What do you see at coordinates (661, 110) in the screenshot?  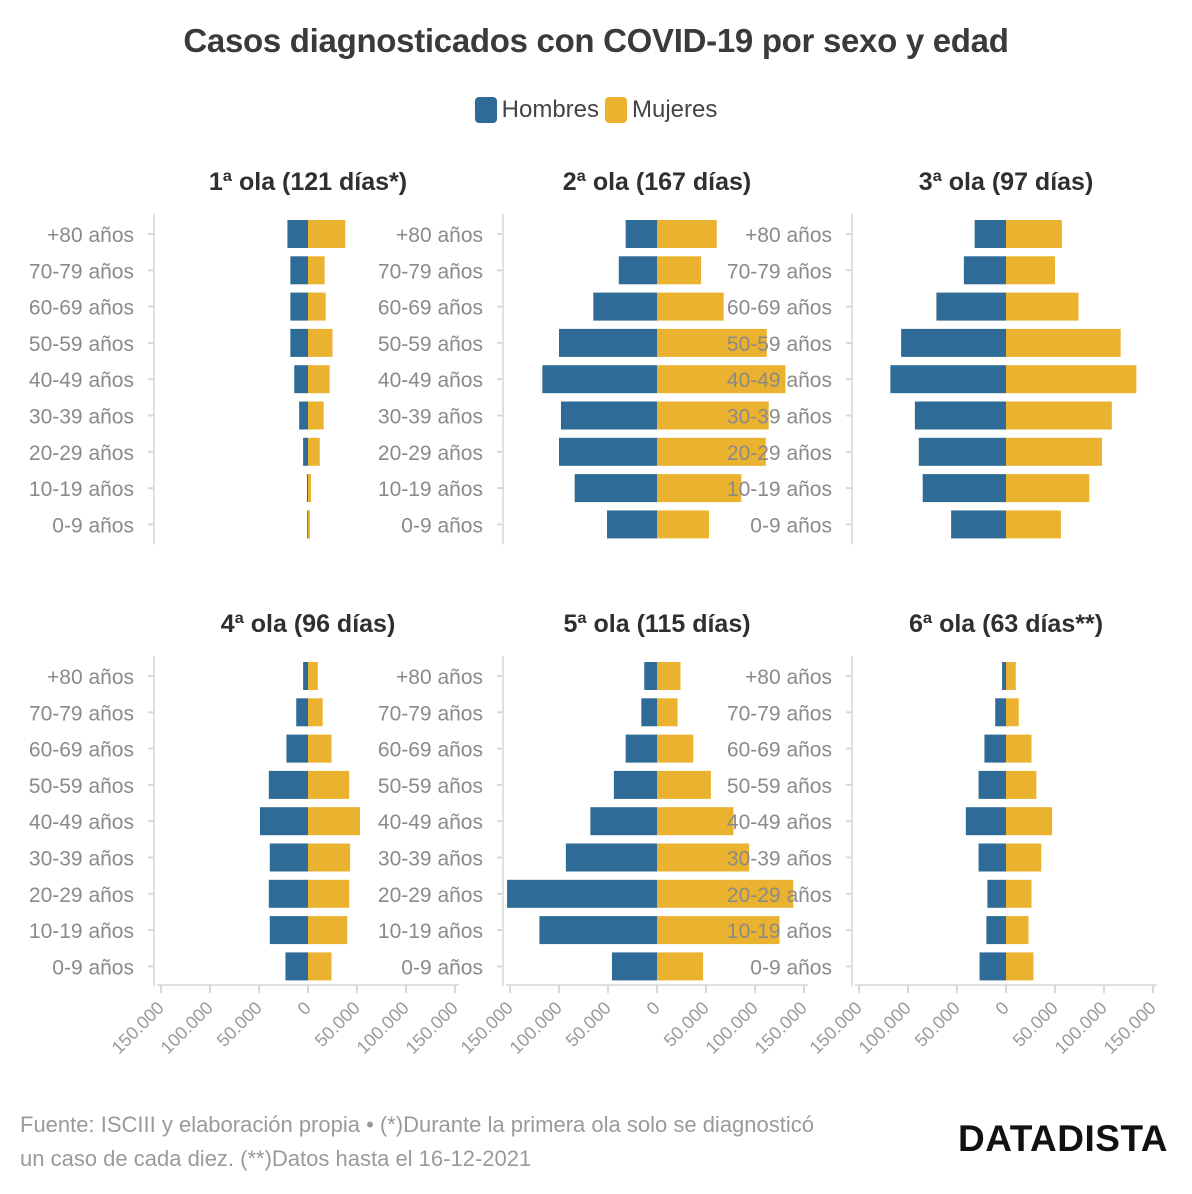 I see `legend-item-mujeres: Mujeres` at bounding box center [661, 110].